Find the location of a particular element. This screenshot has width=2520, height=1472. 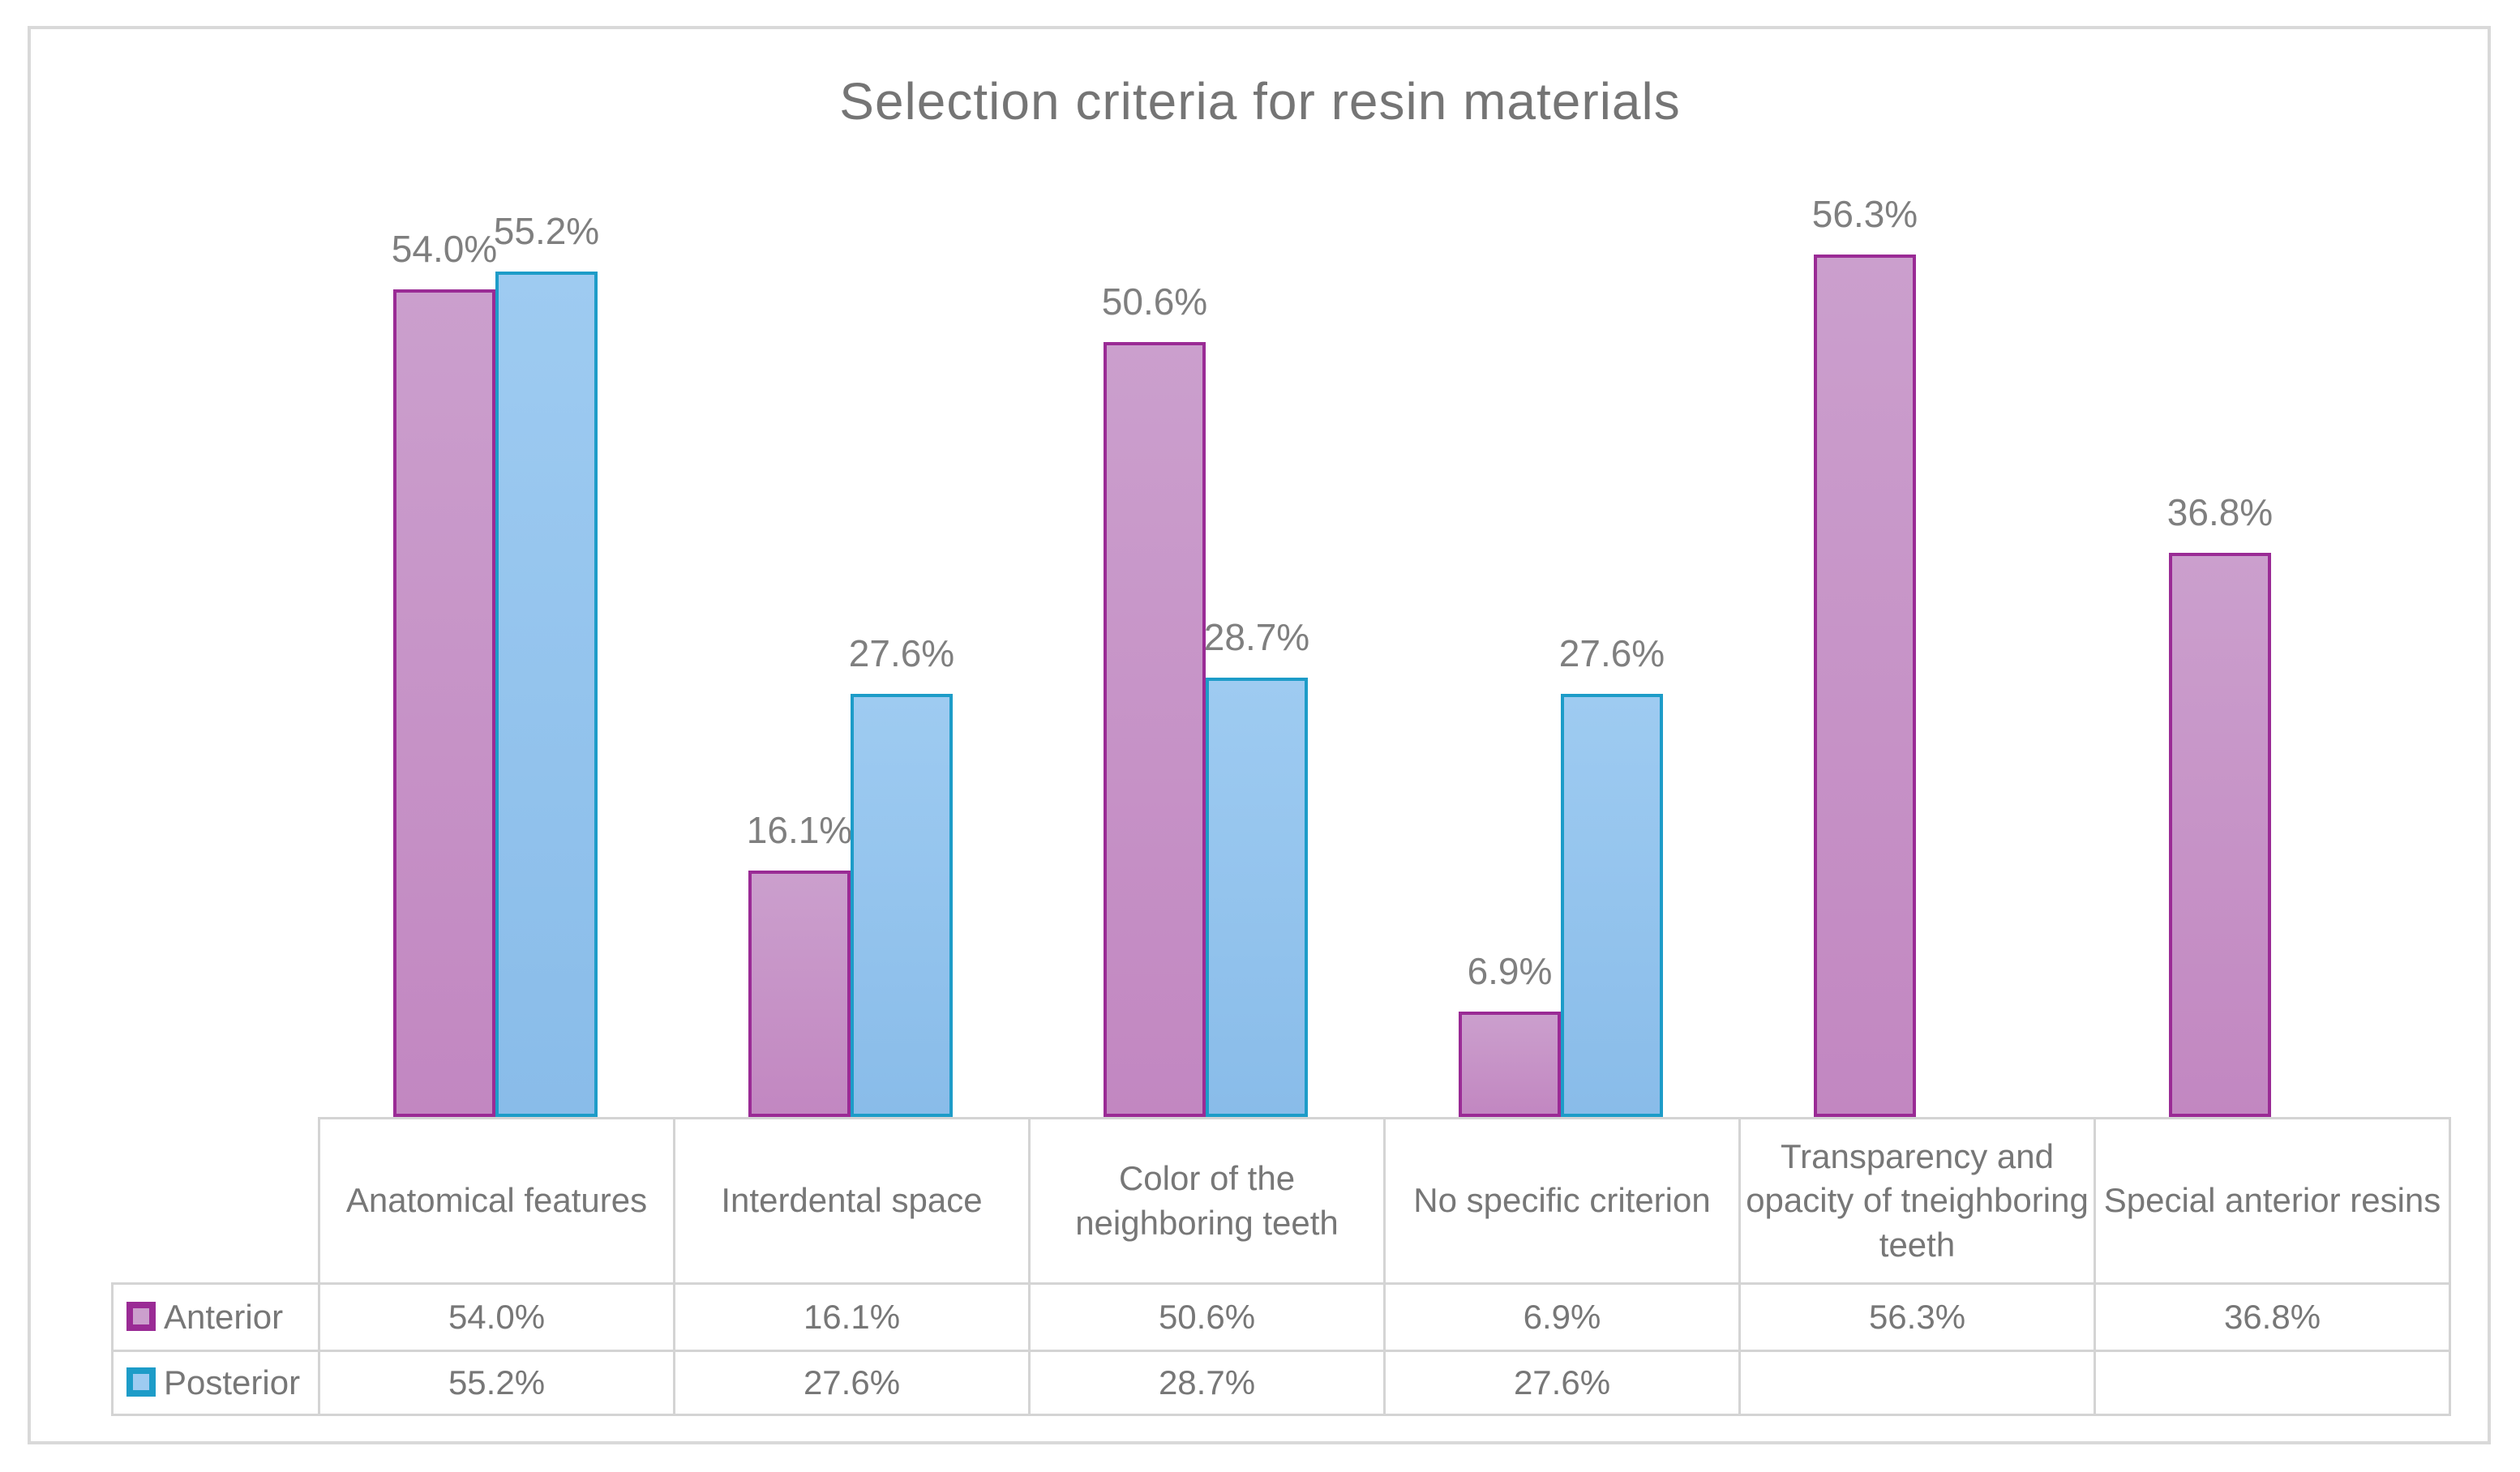

bar-value-label-anterior-5: 36.8% is located at coordinates (2220, 512).